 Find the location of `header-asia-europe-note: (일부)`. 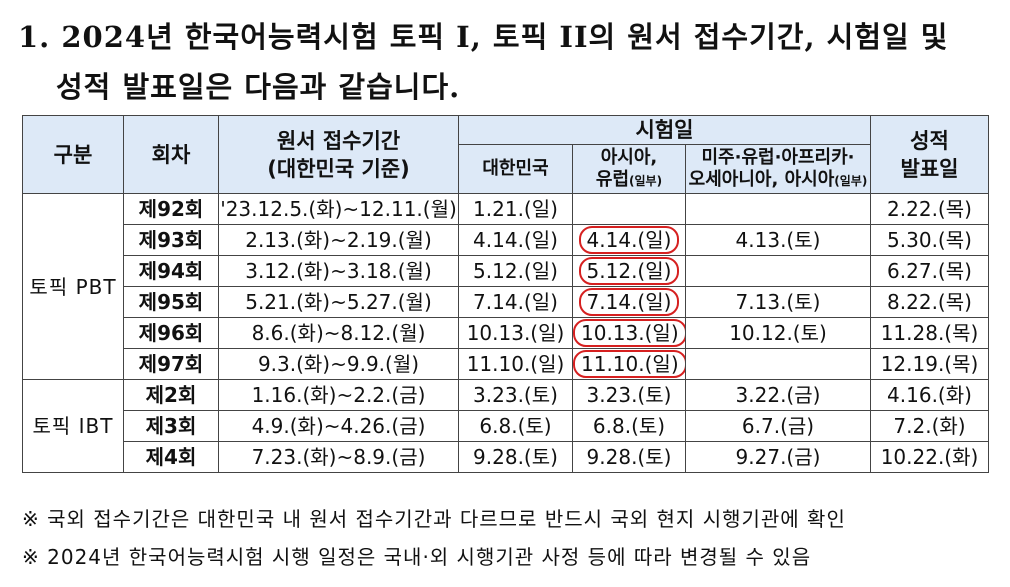

header-asia-europe-note: (일부) is located at coordinates (646, 180).